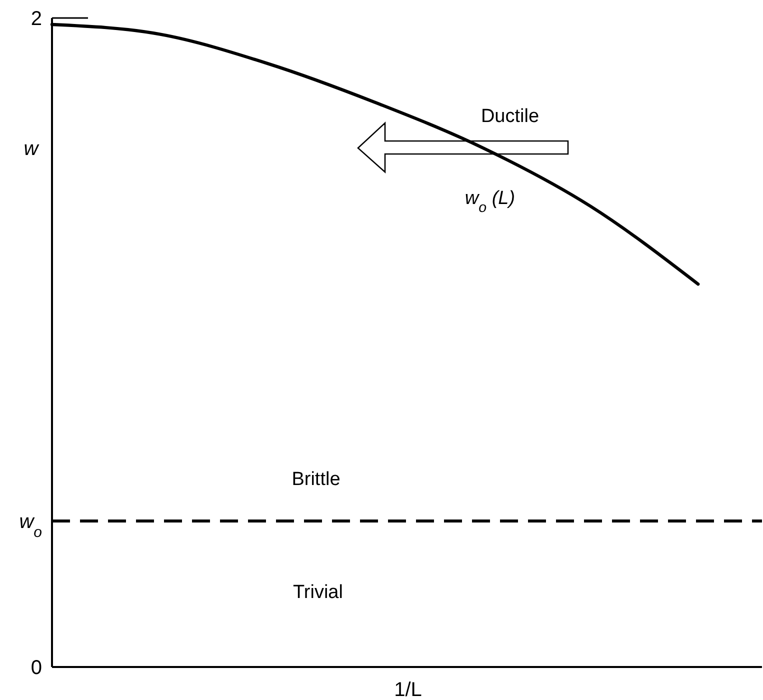 The width and height of the screenshot is (763, 700). What do you see at coordinates (30, 525) in the screenshot?
I see `y-tick-label: w$_{o}$` at bounding box center [30, 525].